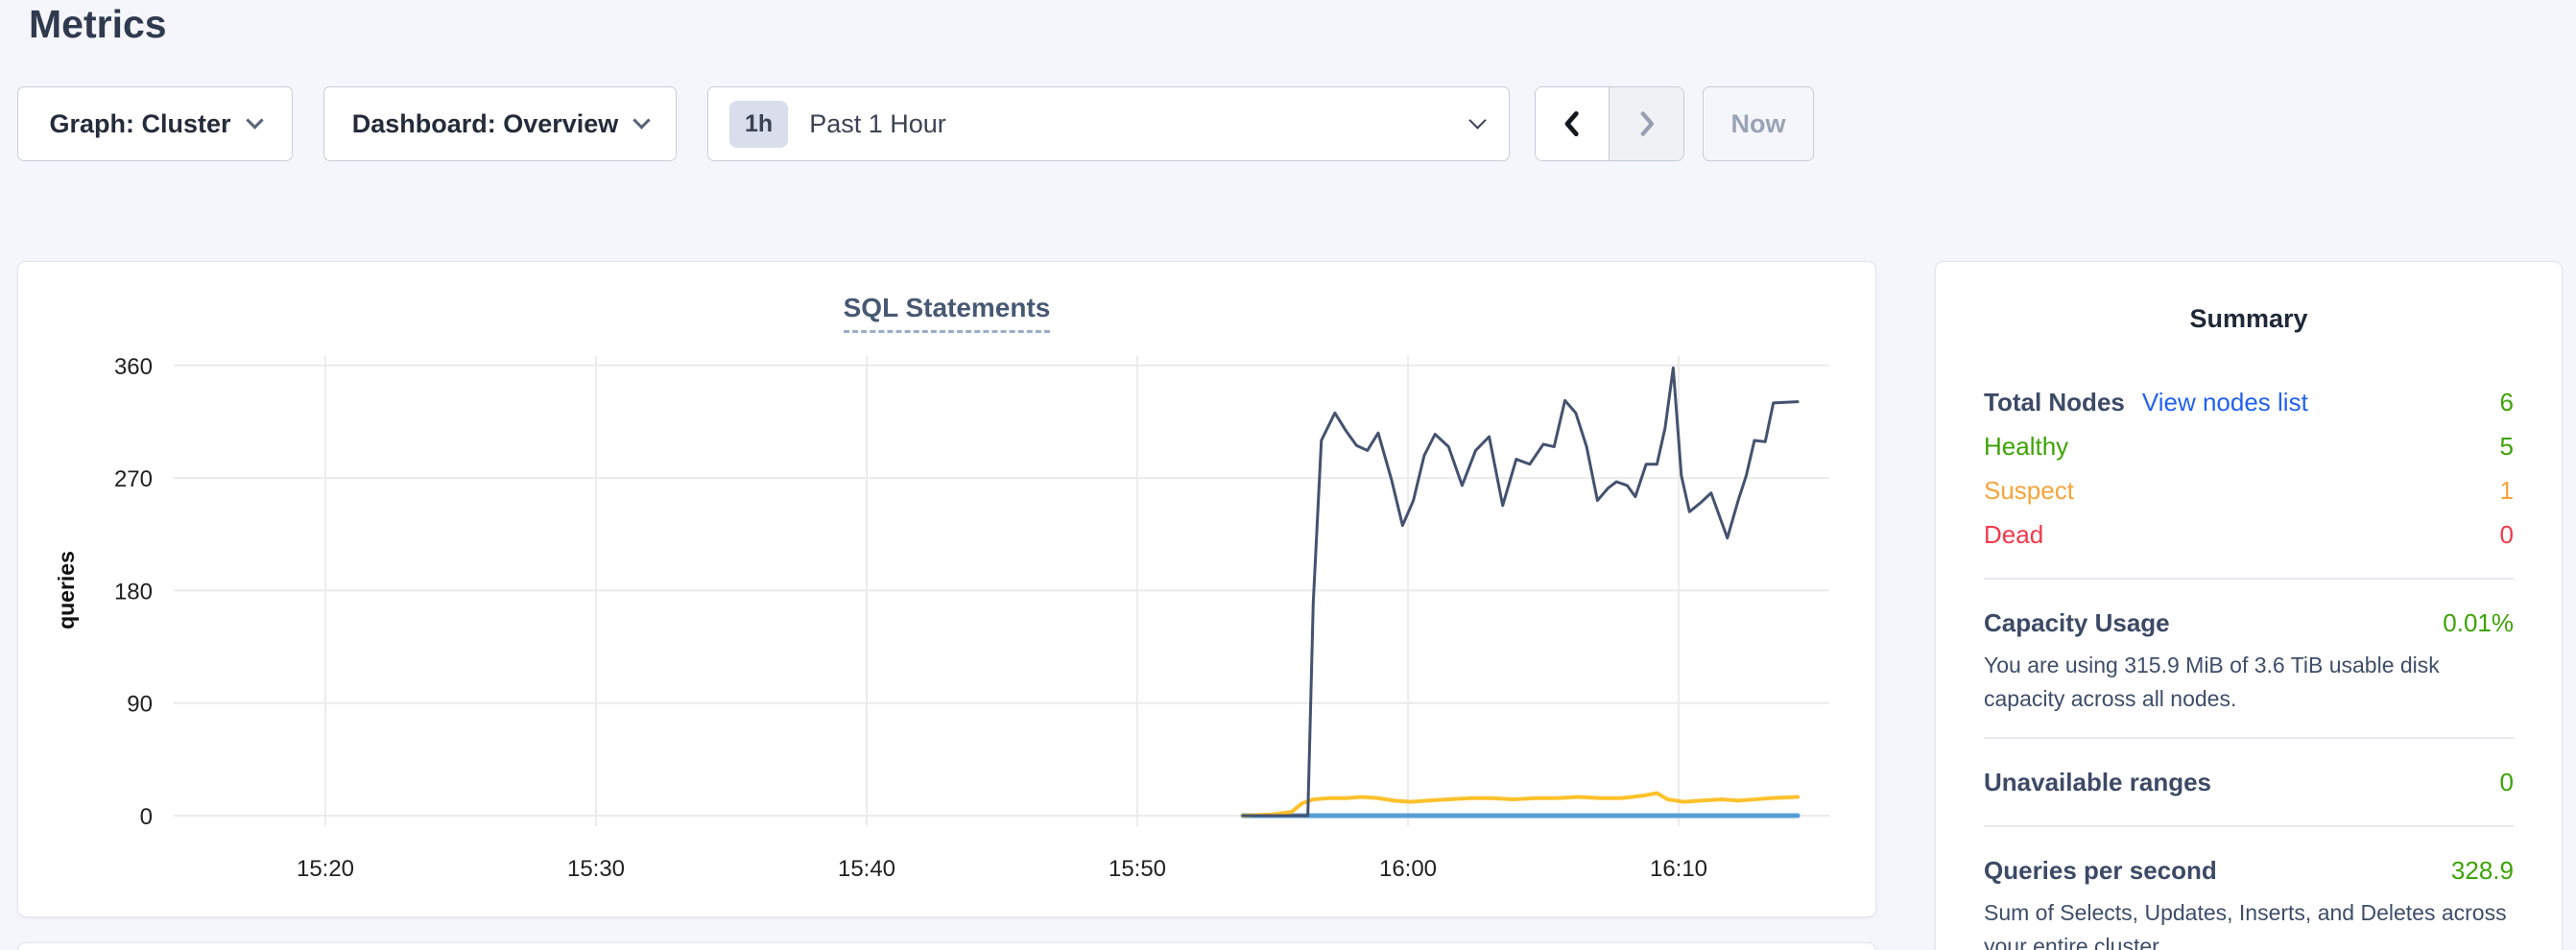  I want to click on suspect-label: Suspect, so click(2029, 490).